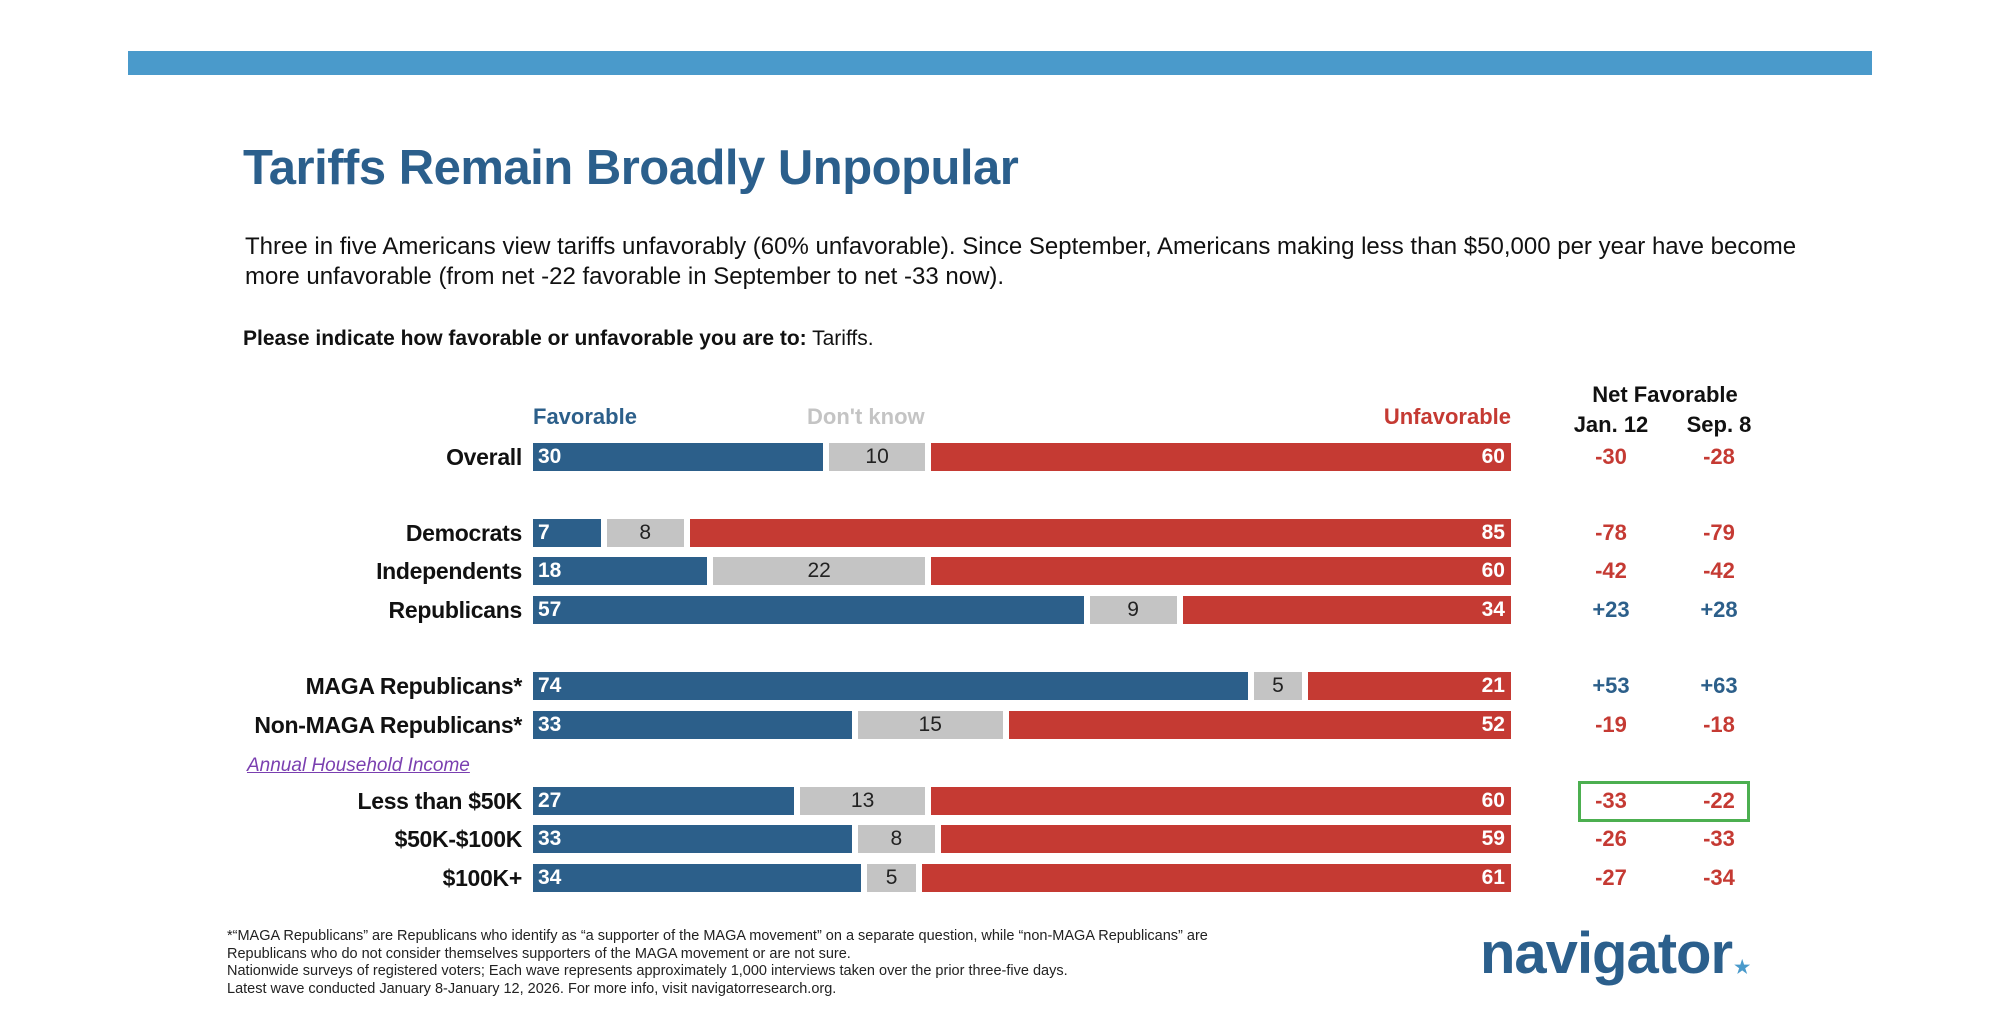 This screenshot has height=1018, width=2000. Describe the element at coordinates (1226, 839) in the screenshot. I see `bar-unfavorable: 59` at that location.